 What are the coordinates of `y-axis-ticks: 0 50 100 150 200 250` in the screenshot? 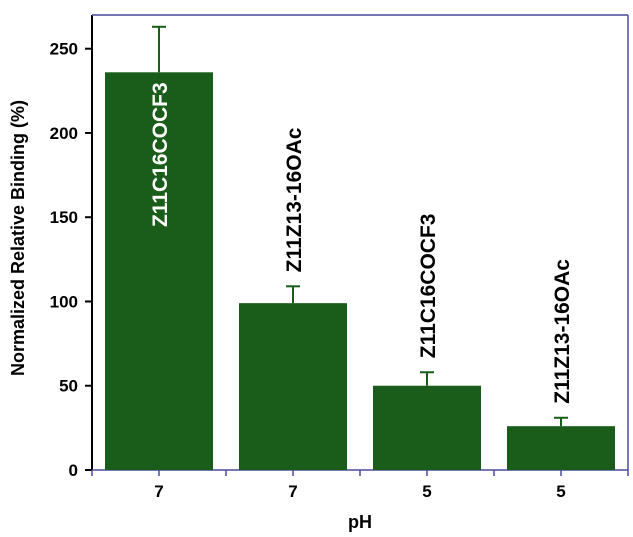 It's located at (71, 260).